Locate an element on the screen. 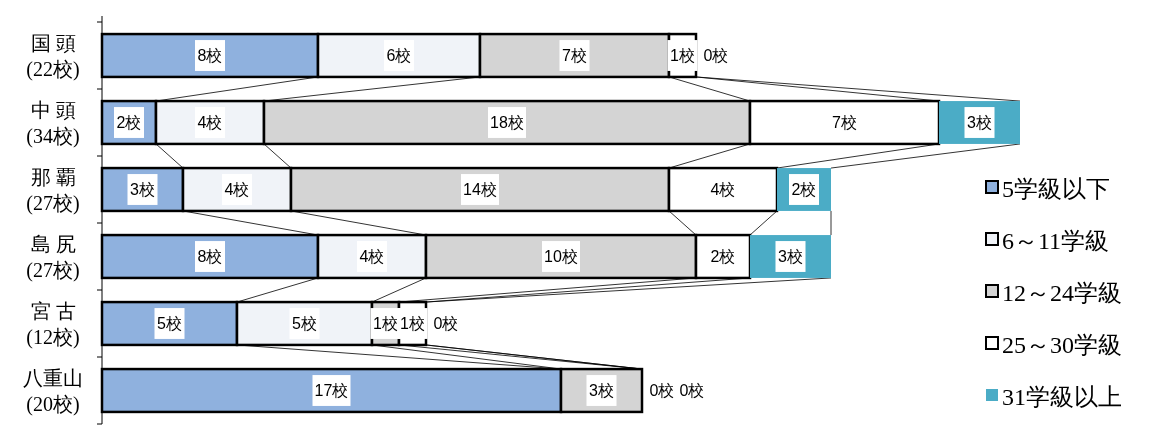 Image resolution: width=1172 pixels, height=427 pixels. y-tick-label: 島 尻 (27校) is located at coordinates (53, 257).